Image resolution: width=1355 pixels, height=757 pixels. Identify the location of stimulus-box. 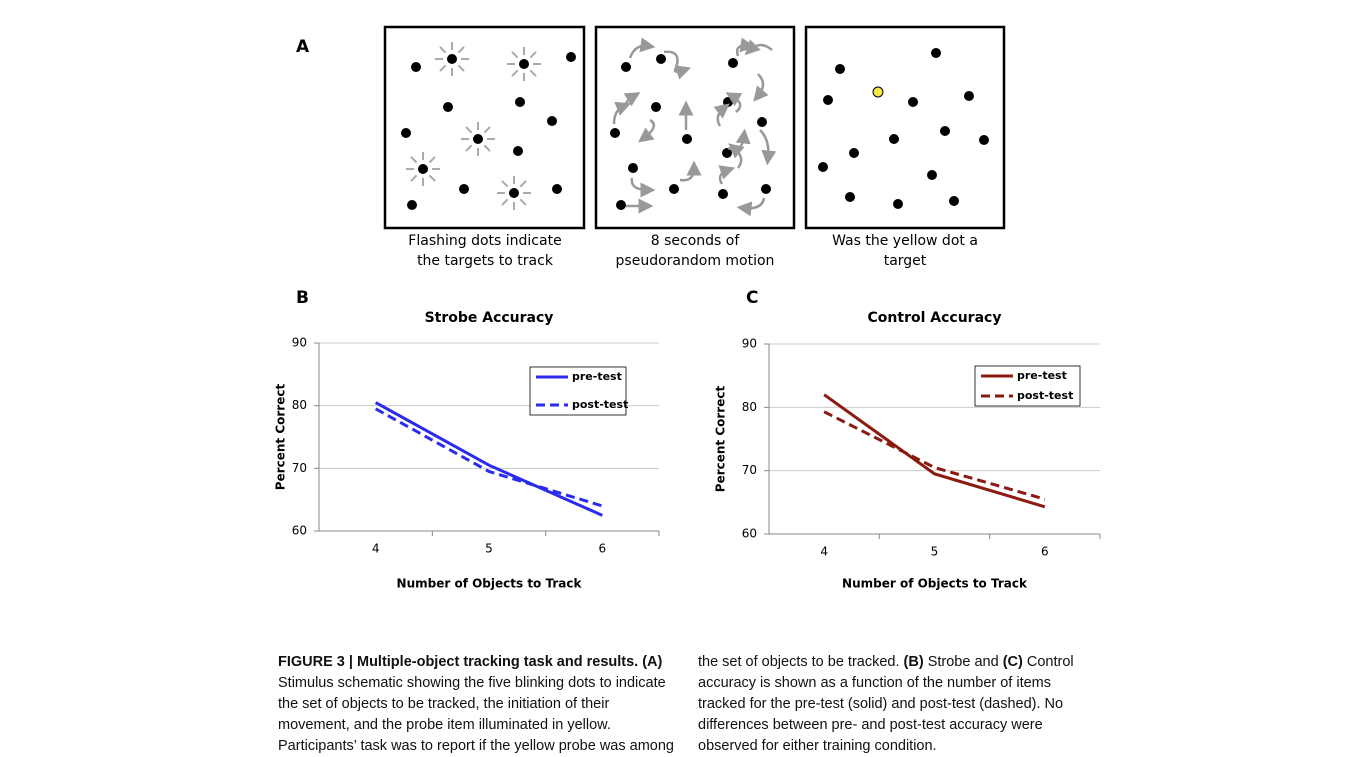
(484, 127).